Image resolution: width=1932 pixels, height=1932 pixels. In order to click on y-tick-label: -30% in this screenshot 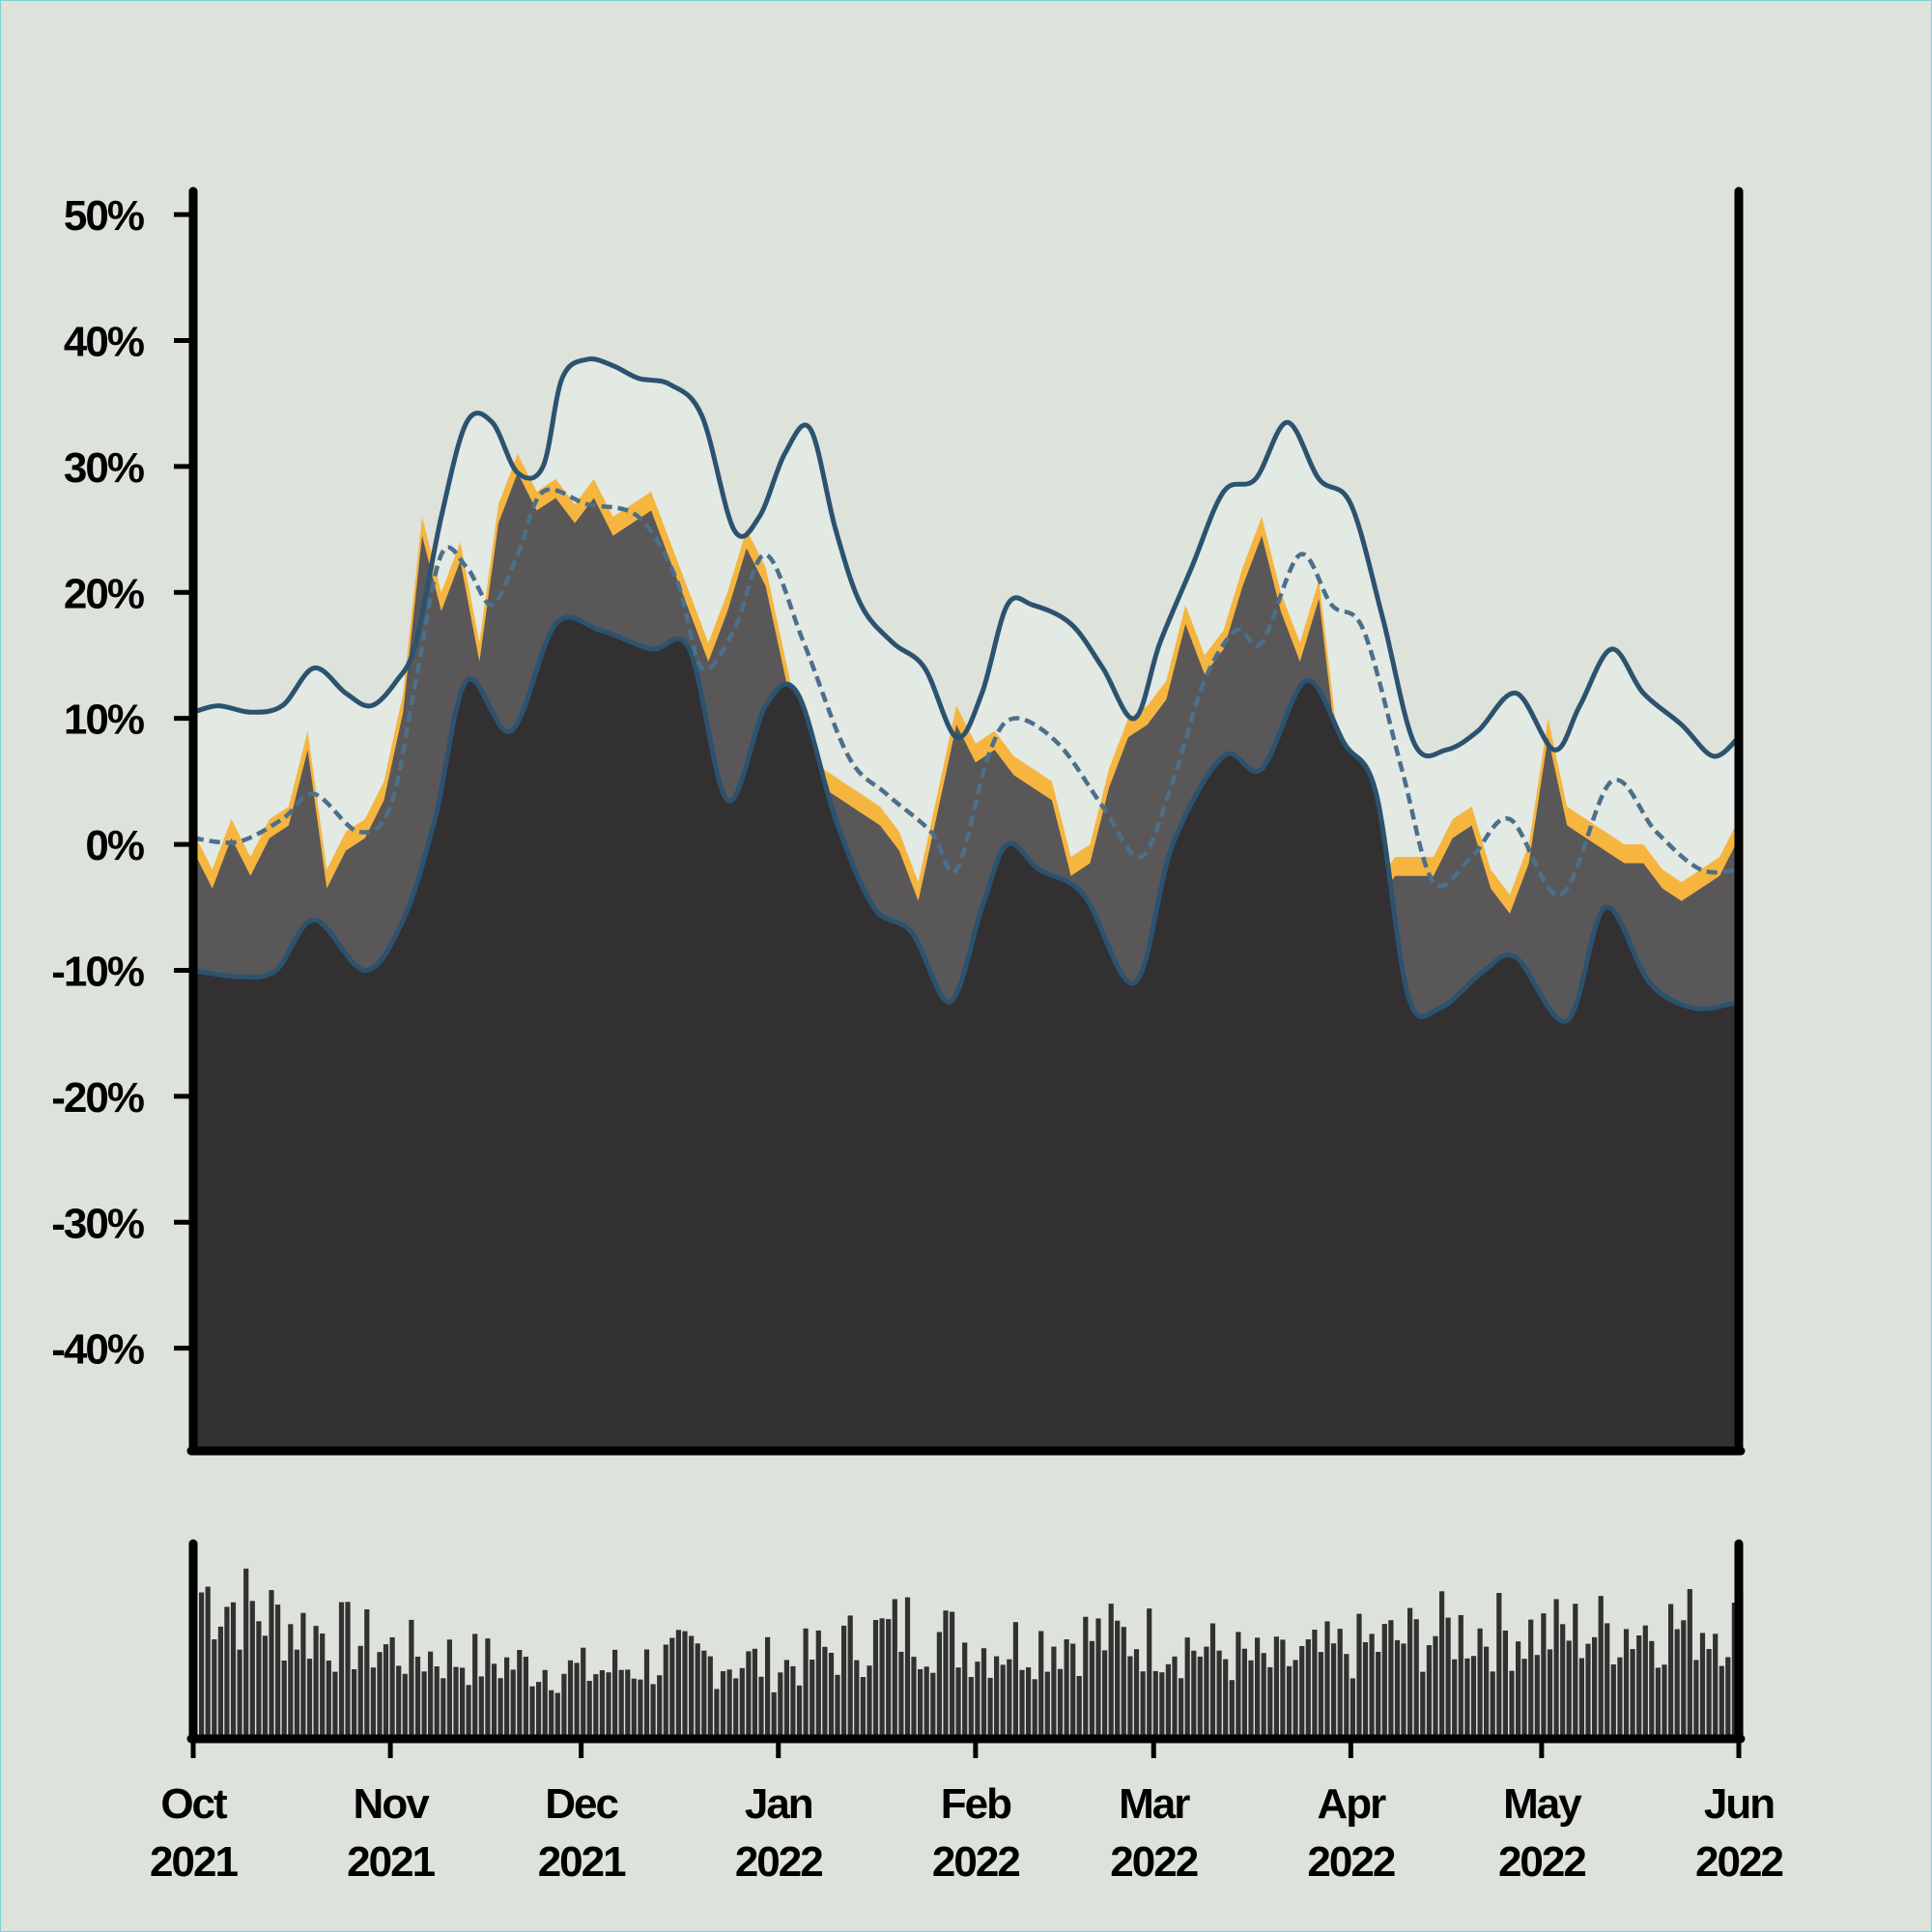, I will do `click(97, 1223)`.